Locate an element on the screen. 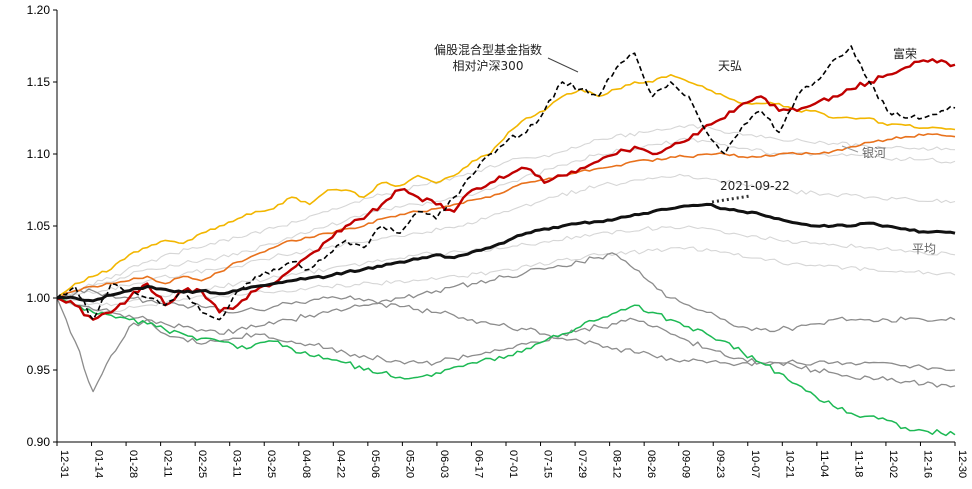 Image resolution: width=972 pixels, height=489 pixels. x-tick-label: 02-11 is located at coordinates (168, 463).